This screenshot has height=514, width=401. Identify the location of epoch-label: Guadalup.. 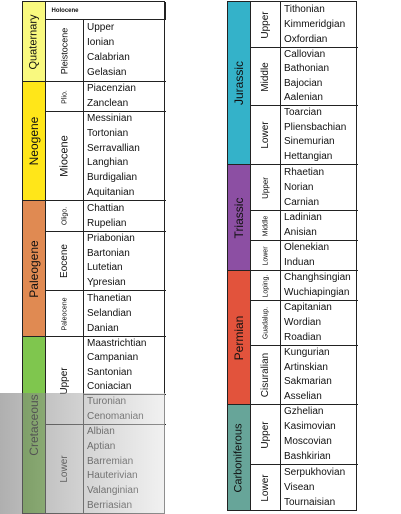
(265, 323).